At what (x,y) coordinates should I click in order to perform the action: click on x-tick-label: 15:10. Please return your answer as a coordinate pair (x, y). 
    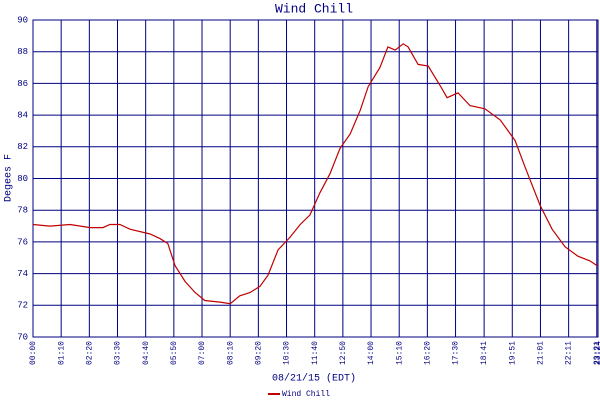
    Looking at the image, I should click on (399, 353).